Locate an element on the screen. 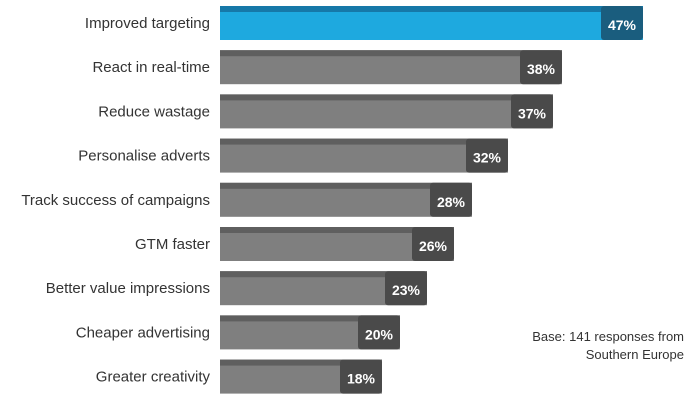 Image resolution: width=700 pixels, height=405 pixels. category-label: Personalise adverts is located at coordinates (144, 156).